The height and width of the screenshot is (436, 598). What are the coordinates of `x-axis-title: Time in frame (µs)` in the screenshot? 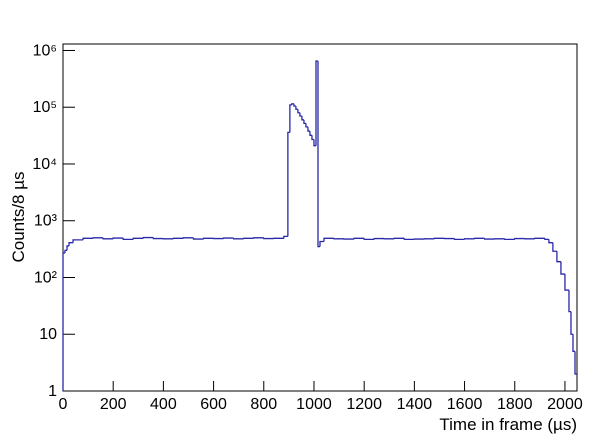 It's located at (508, 424).